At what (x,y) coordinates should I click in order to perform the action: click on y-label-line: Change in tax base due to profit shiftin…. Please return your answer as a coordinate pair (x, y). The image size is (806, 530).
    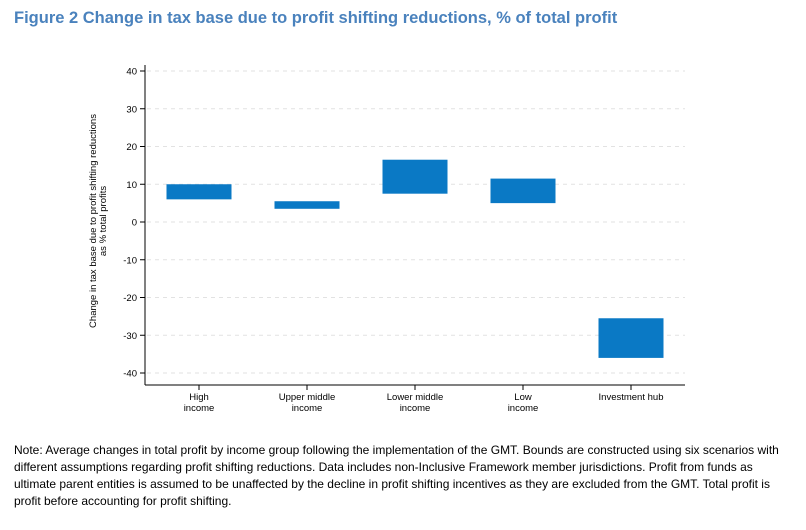
    Looking at the image, I should click on (93, 221).